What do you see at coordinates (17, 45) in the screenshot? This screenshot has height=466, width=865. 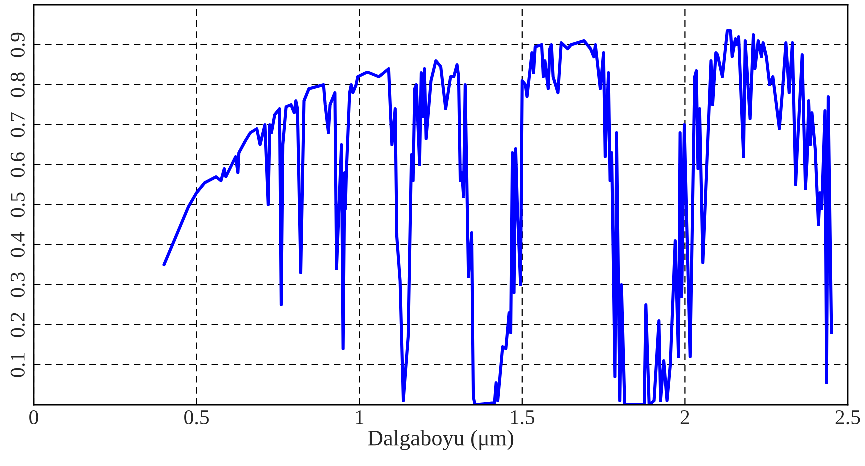 I see `y-tick-label: 0.9` at bounding box center [17, 45].